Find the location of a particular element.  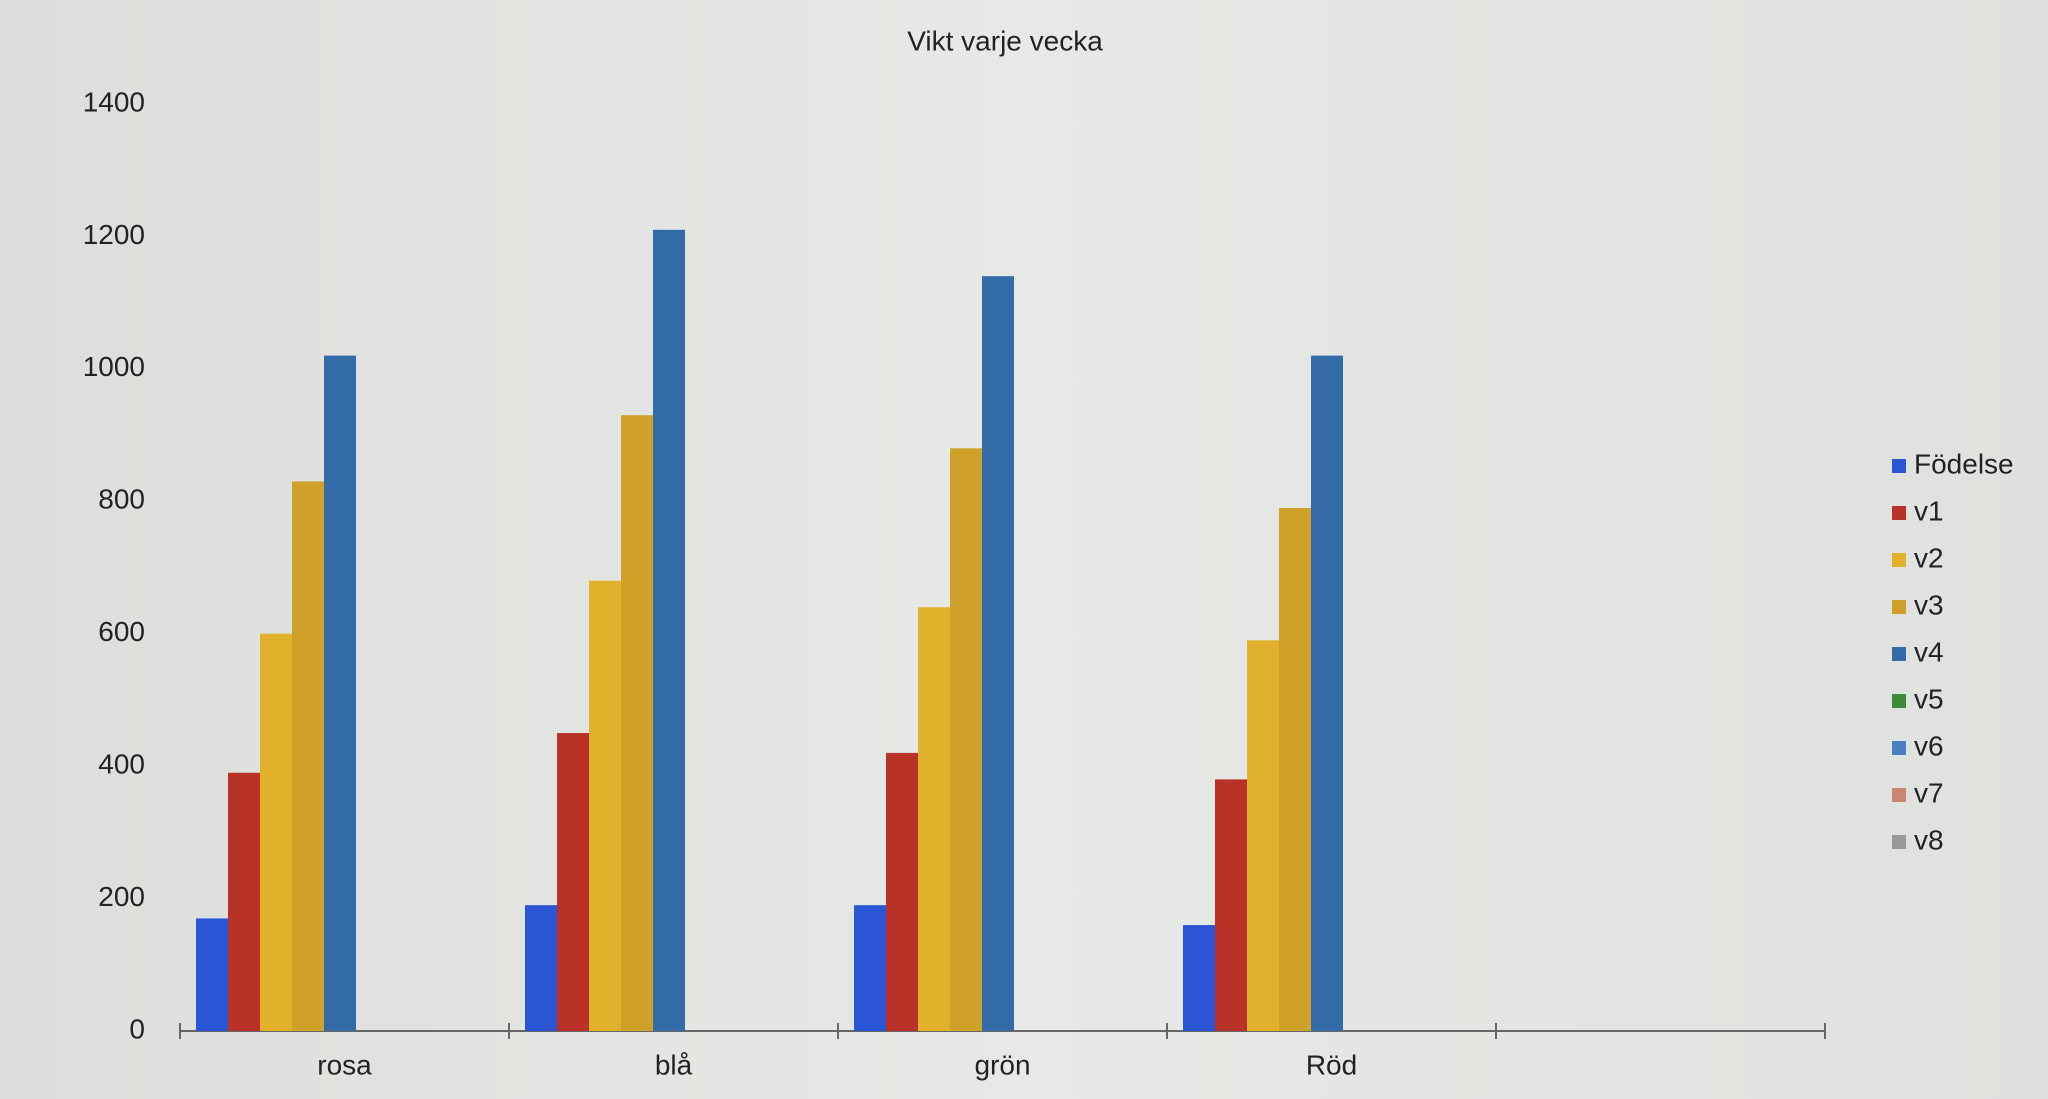

x-tick-label: rosa is located at coordinates (344, 1064).